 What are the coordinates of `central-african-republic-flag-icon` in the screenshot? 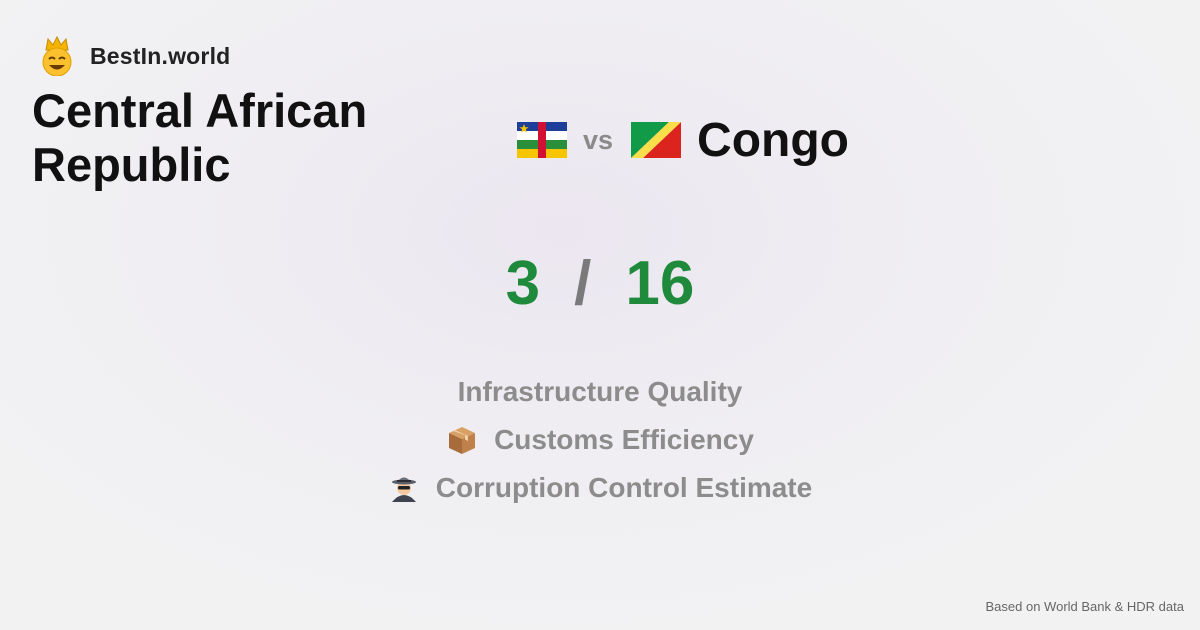 It's located at (542, 140).